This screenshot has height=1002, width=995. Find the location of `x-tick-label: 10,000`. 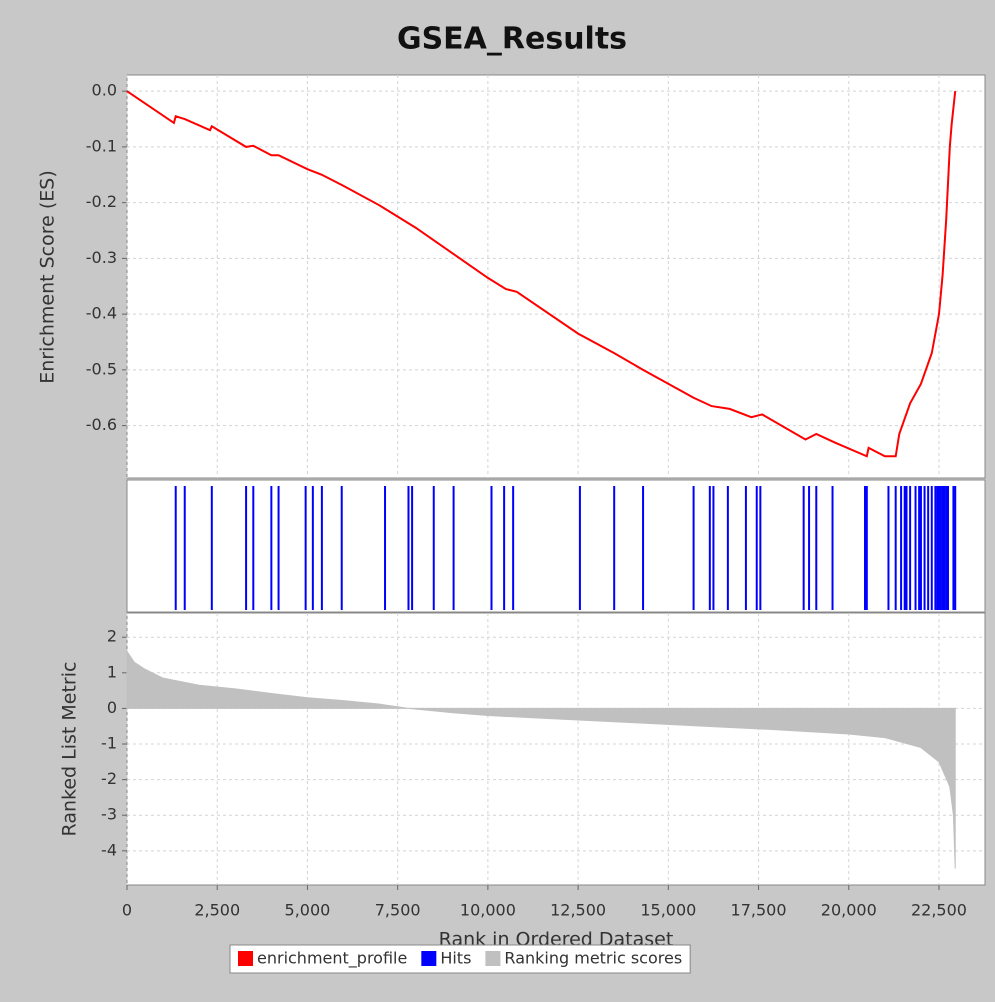

x-tick-label: 10,000 is located at coordinates (488, 910).